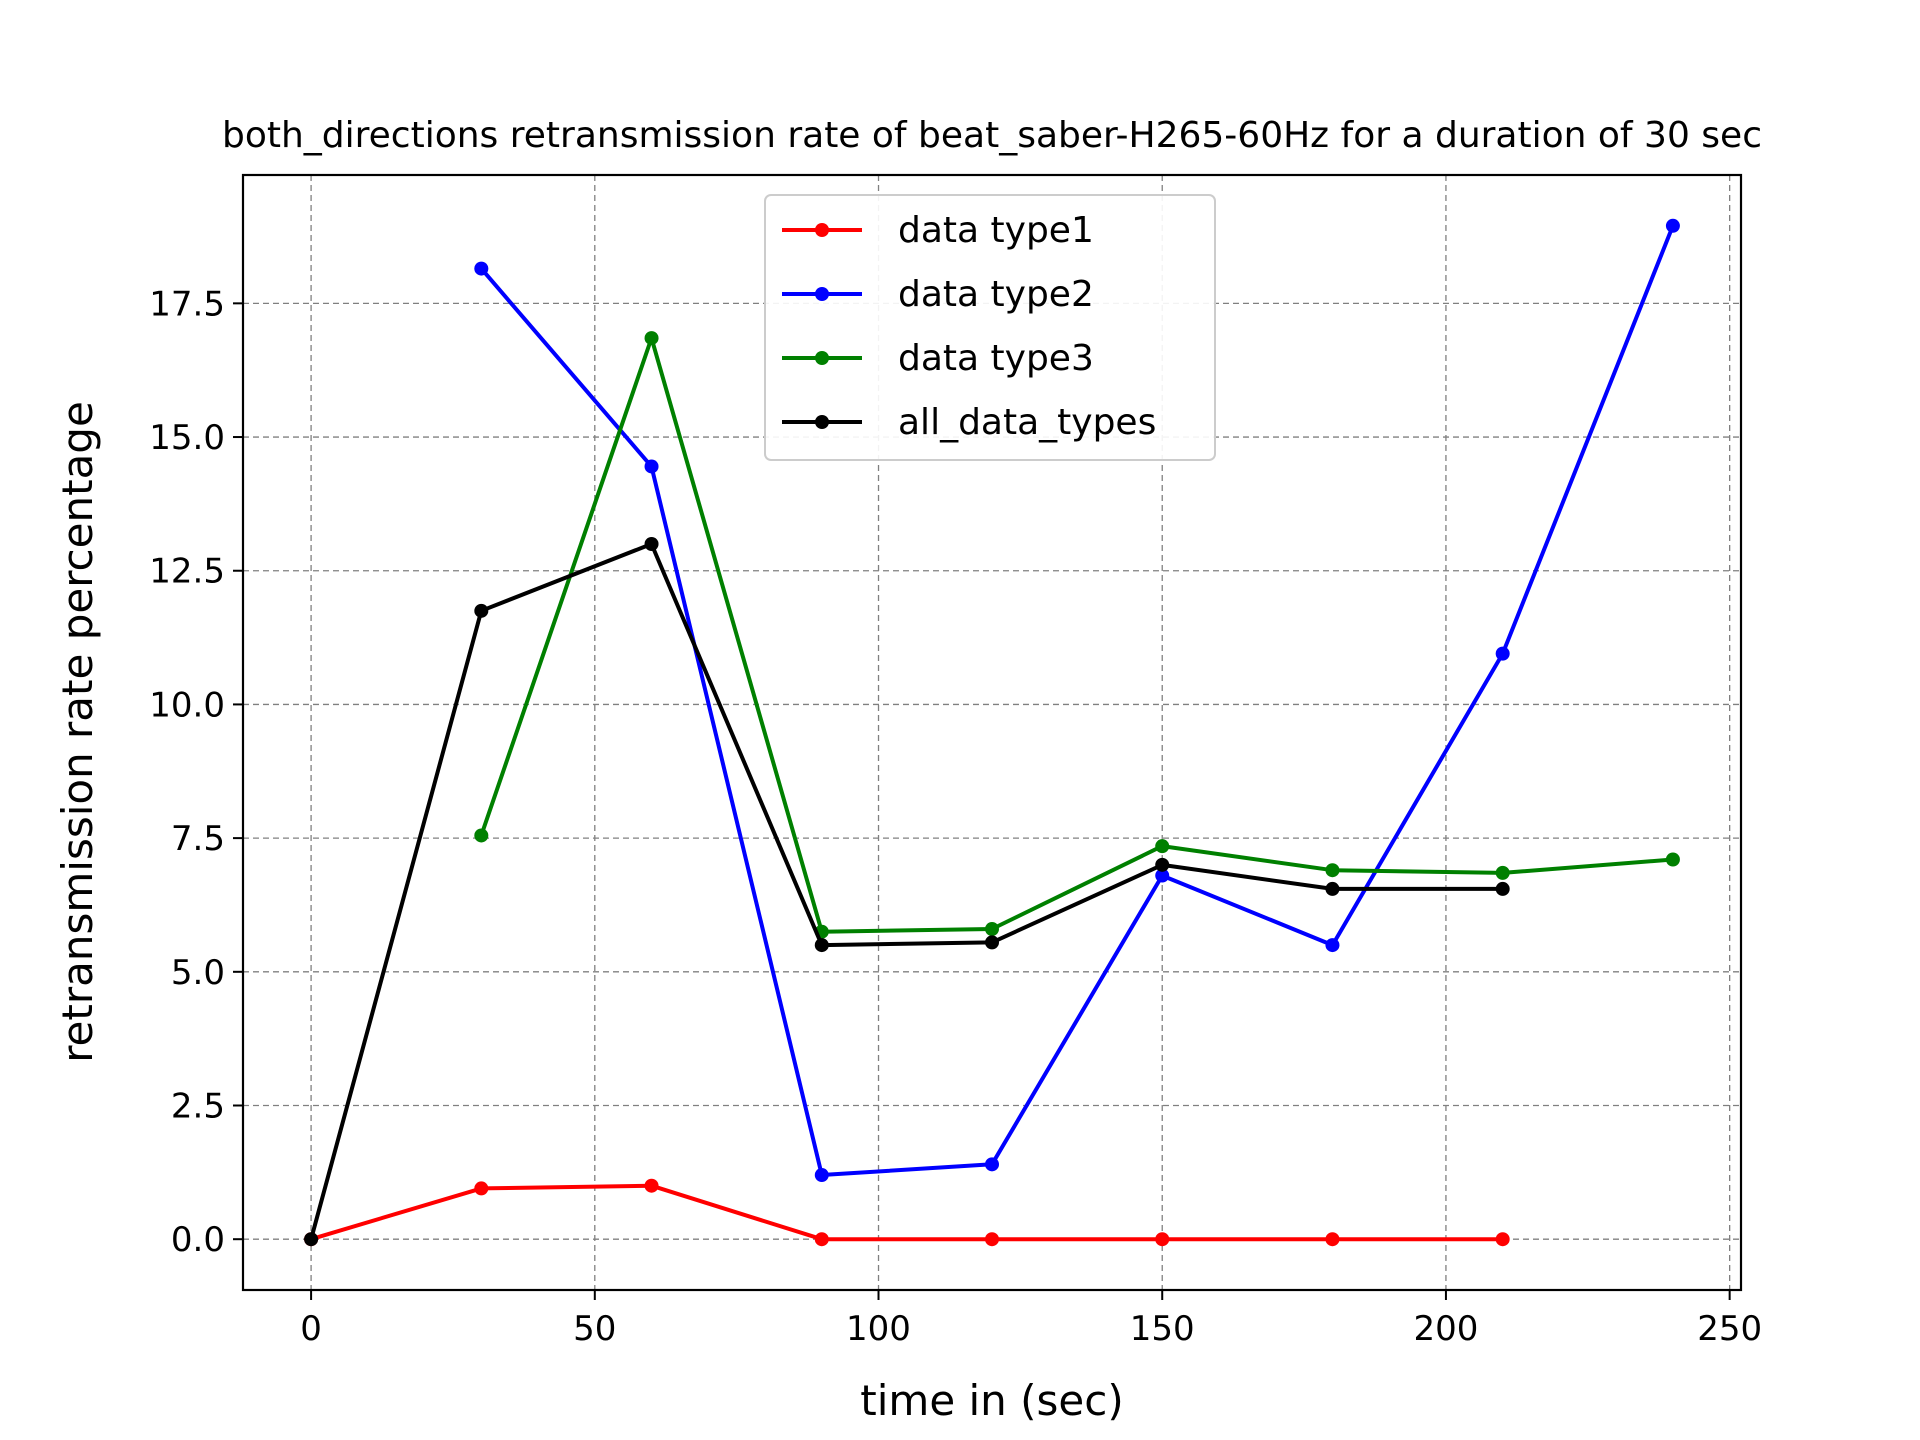 Image resolution: width=1920 pixels, height=1440 pixels. I want to click on series-data-type1, so click(907, 1212).